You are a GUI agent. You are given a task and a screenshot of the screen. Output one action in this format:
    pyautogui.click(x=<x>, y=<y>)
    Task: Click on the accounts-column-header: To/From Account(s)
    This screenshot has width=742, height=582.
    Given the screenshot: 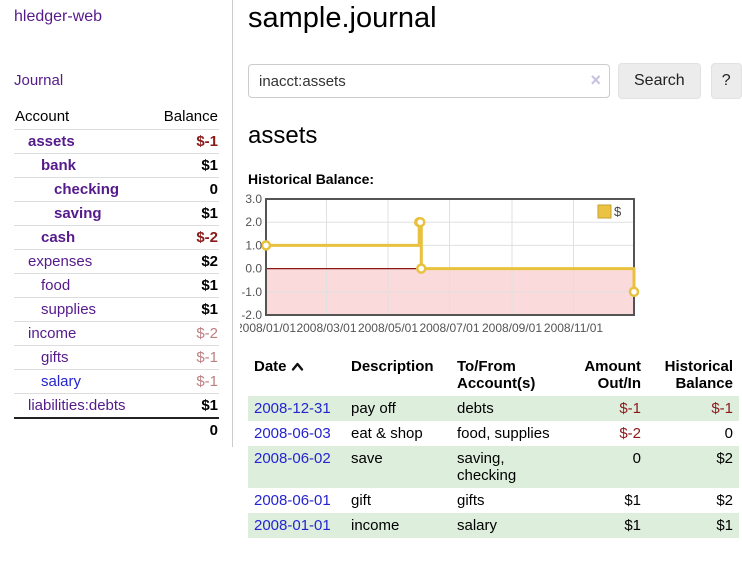 What is the action you would take?
    pyautogui.click(x=496, y=375)
    